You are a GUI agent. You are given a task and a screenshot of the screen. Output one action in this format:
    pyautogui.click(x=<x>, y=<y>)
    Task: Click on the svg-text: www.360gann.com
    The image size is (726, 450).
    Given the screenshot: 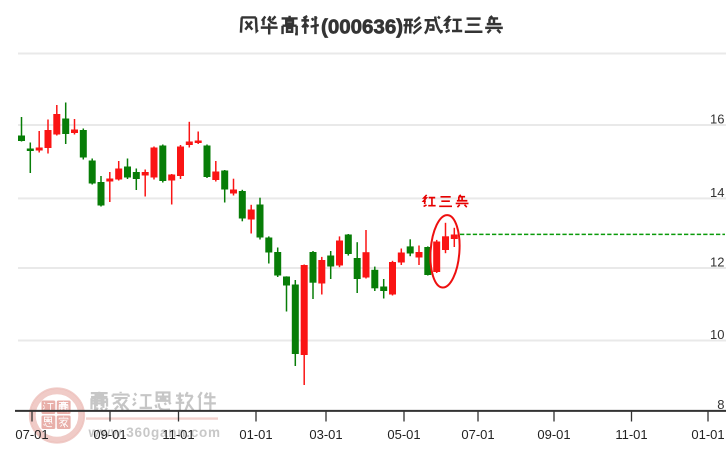 What is the action you would take?
    pyautogui.click(x=154, y=432)
    